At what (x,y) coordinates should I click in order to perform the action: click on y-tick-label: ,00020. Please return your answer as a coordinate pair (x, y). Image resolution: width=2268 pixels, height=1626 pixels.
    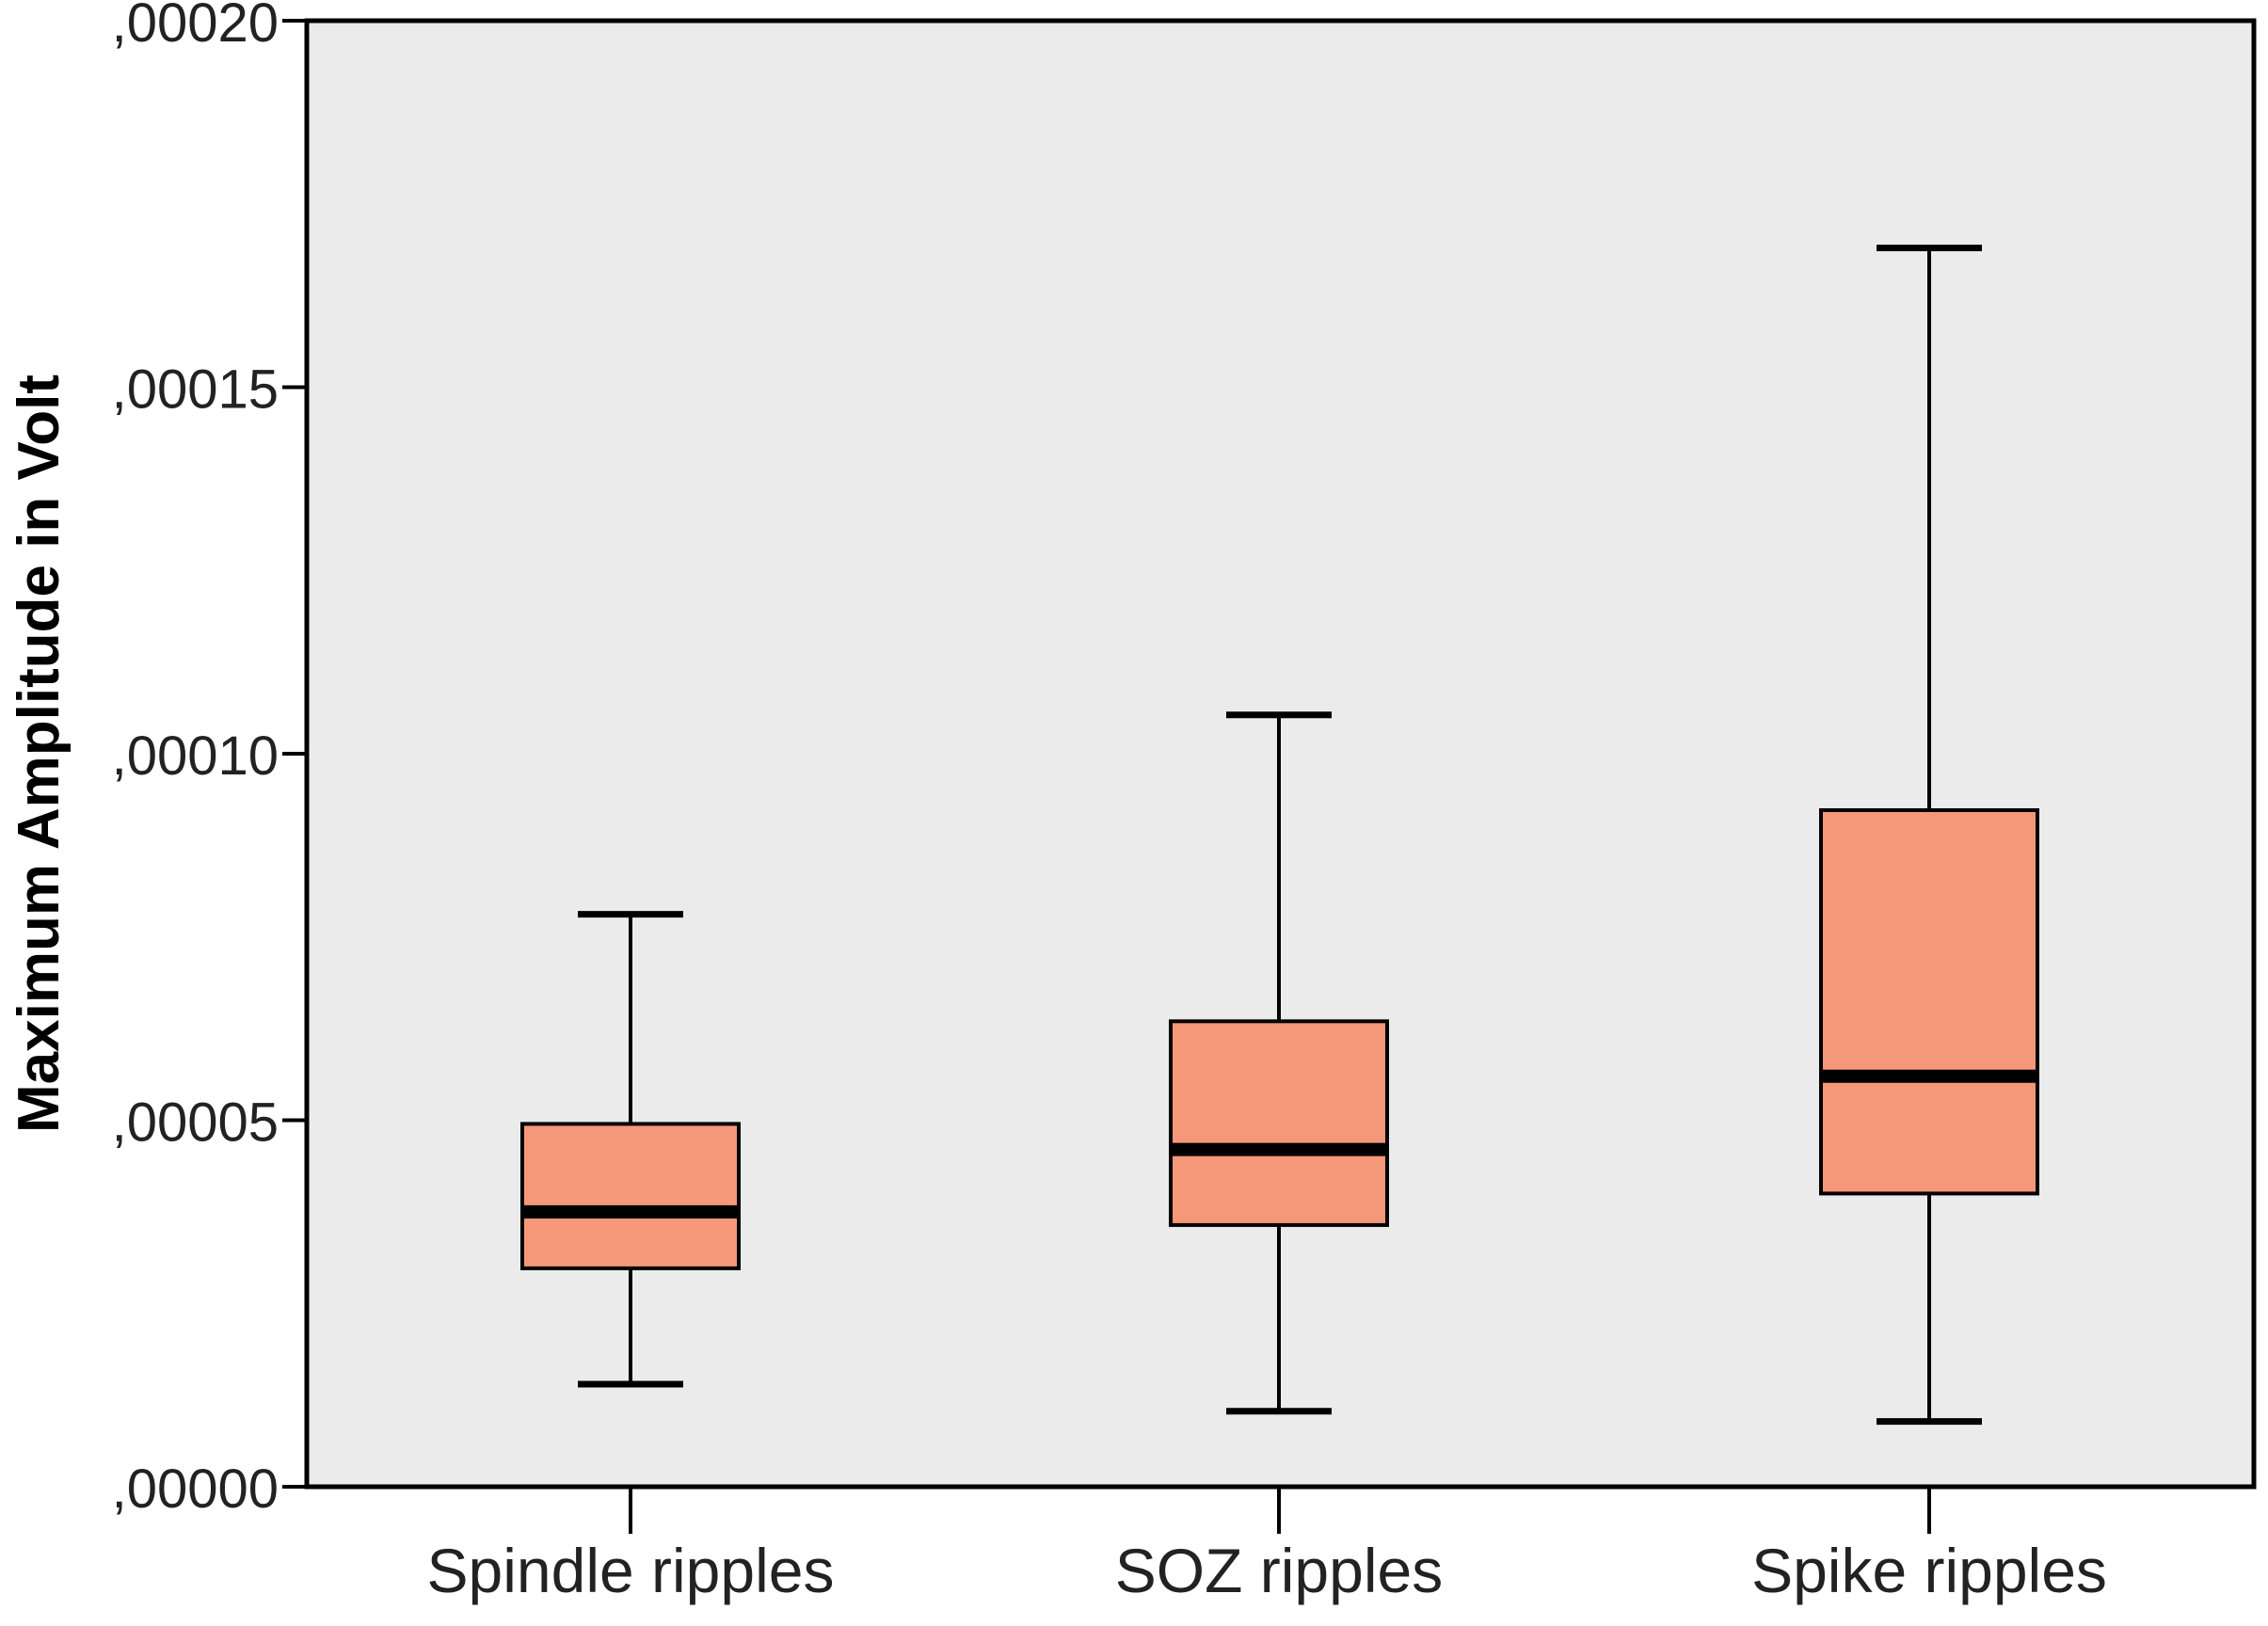
    Looking at the image, I should click on (195, 27).